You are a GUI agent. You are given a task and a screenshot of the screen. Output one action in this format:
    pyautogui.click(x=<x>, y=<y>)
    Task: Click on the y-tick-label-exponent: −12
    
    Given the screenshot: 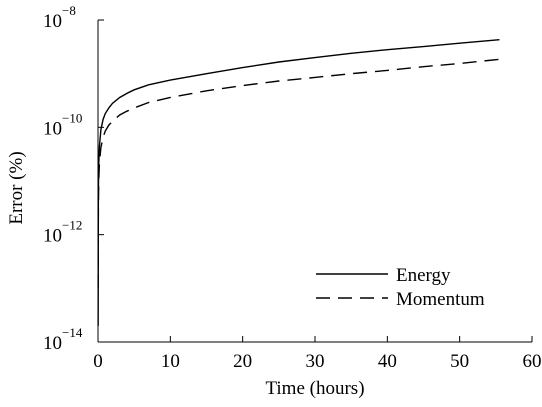 What is the action you would take?
    pyautogui.click(x=72, y=225)
    